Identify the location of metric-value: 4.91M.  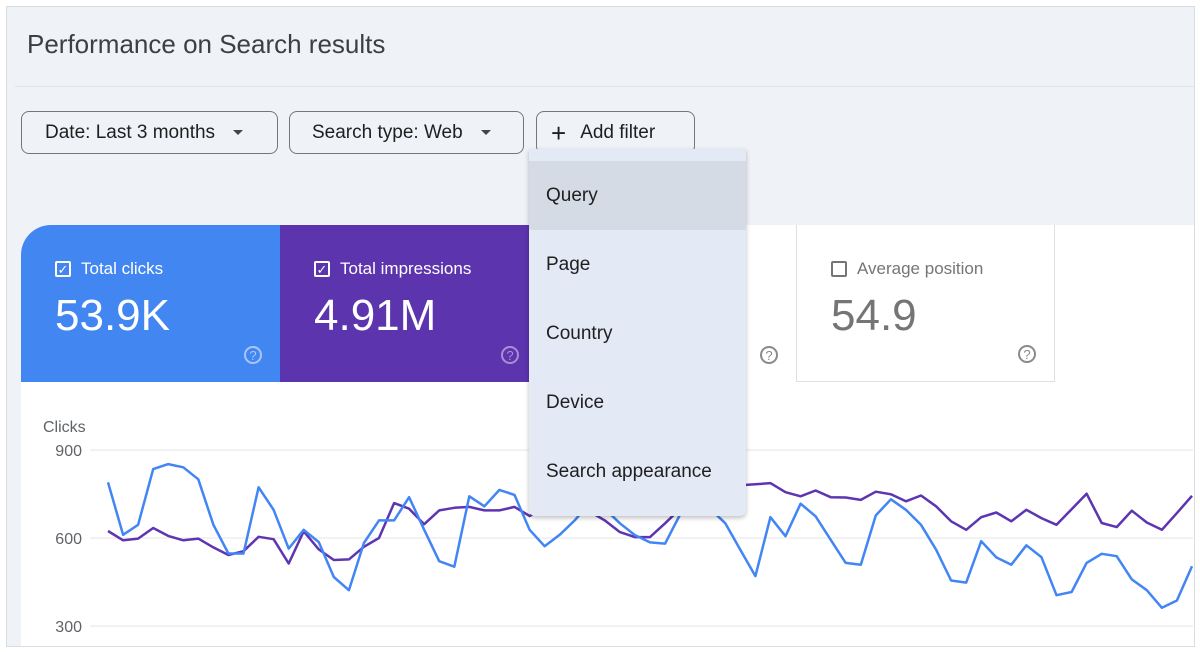
(375, 315).